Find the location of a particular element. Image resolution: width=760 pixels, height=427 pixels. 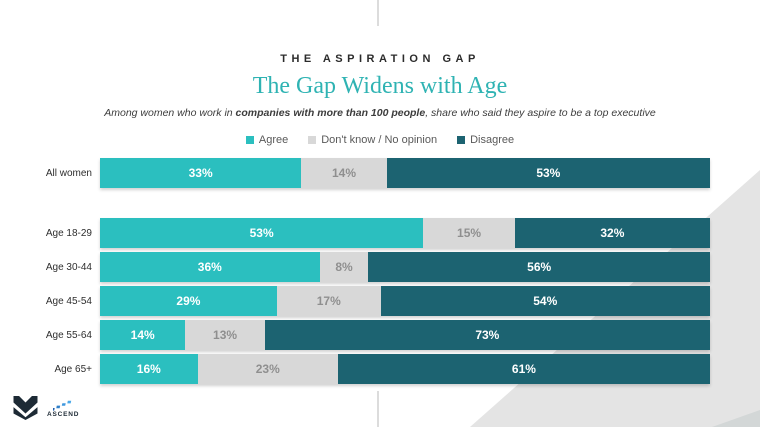

value-label: 56% is located at coordinates (539, 267).